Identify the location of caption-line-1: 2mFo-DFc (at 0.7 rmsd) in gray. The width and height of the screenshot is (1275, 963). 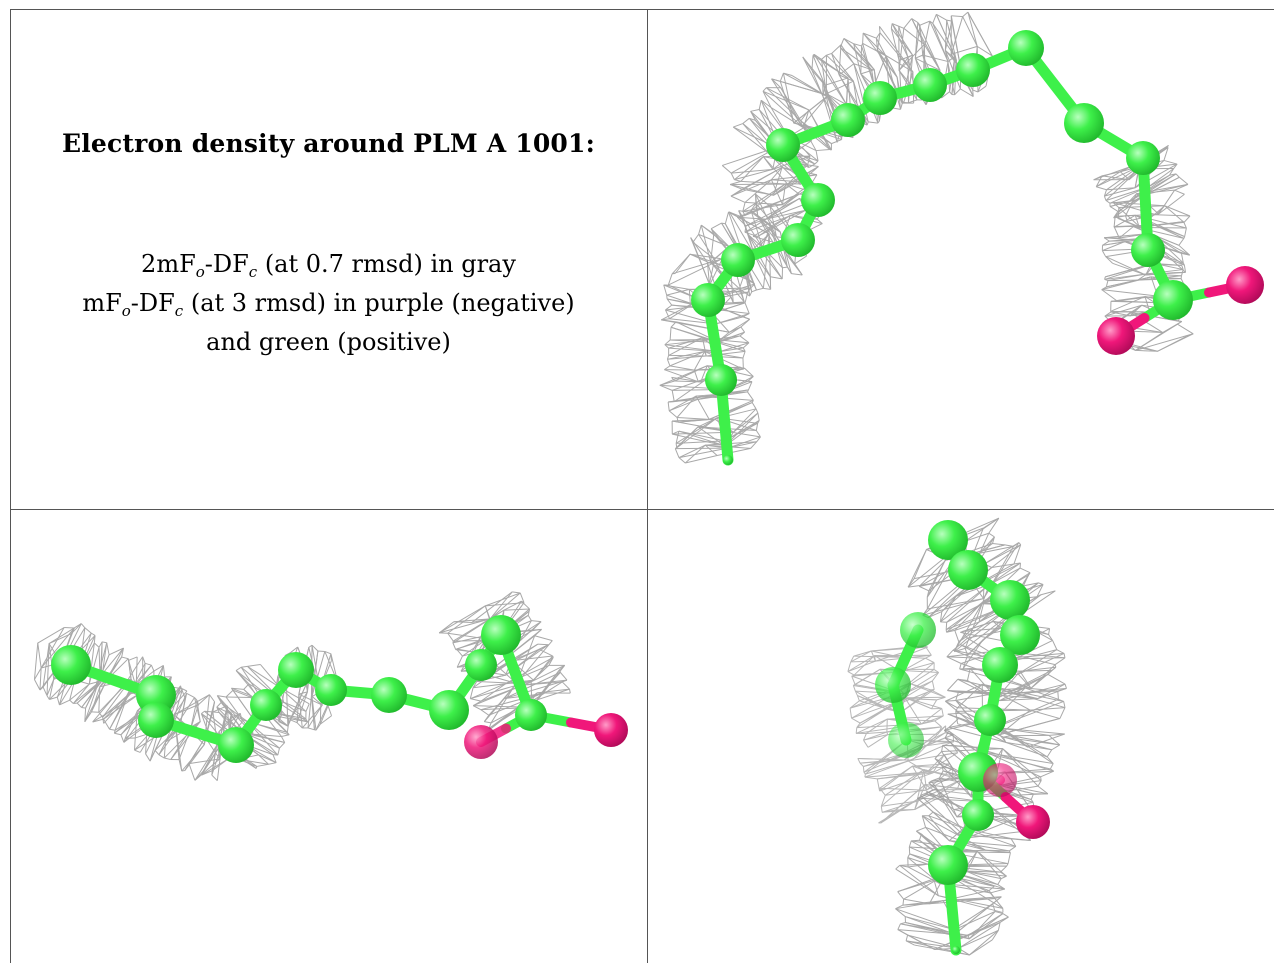
(328, 265).